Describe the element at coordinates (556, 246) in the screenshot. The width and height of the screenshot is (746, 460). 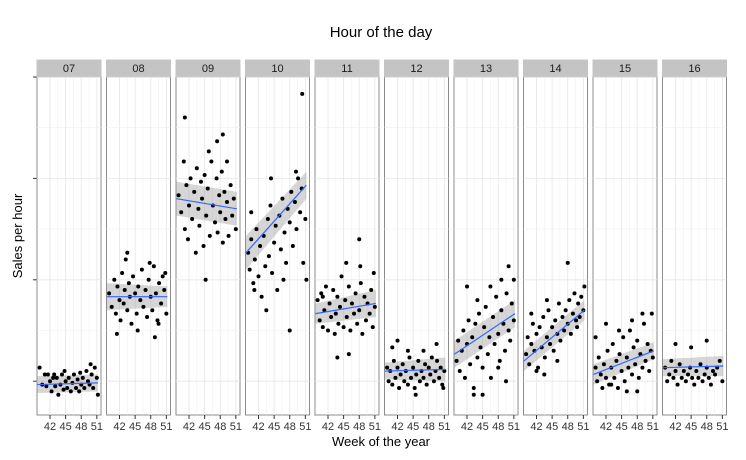
I see `facet-panel-14: 14 42 45 48 51` at that location.